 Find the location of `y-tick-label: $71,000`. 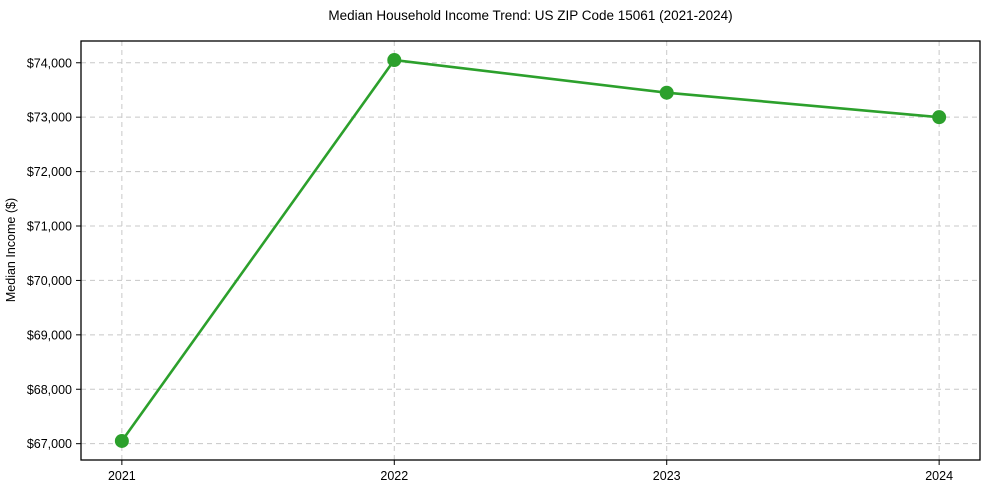

y-tick-label: $71,000 is located at coordinates (49, 227).